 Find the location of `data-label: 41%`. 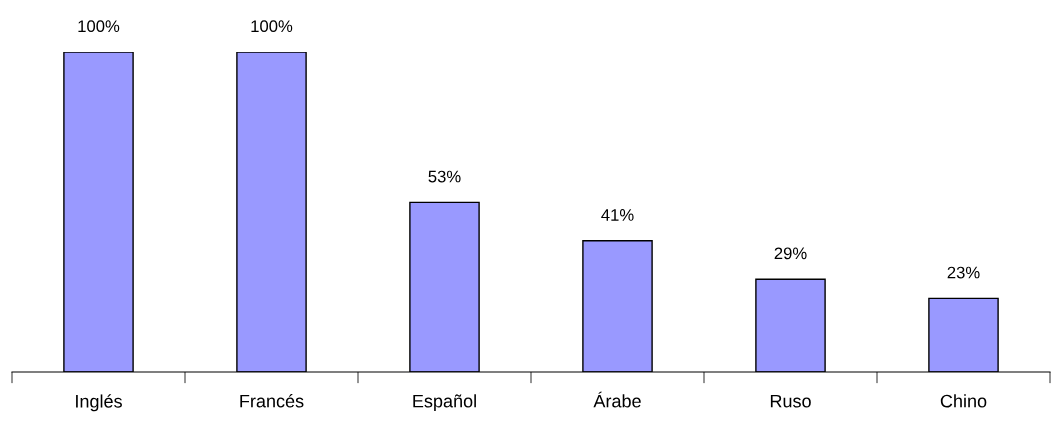

data-label: 41% is located at coordinates (617, 215).